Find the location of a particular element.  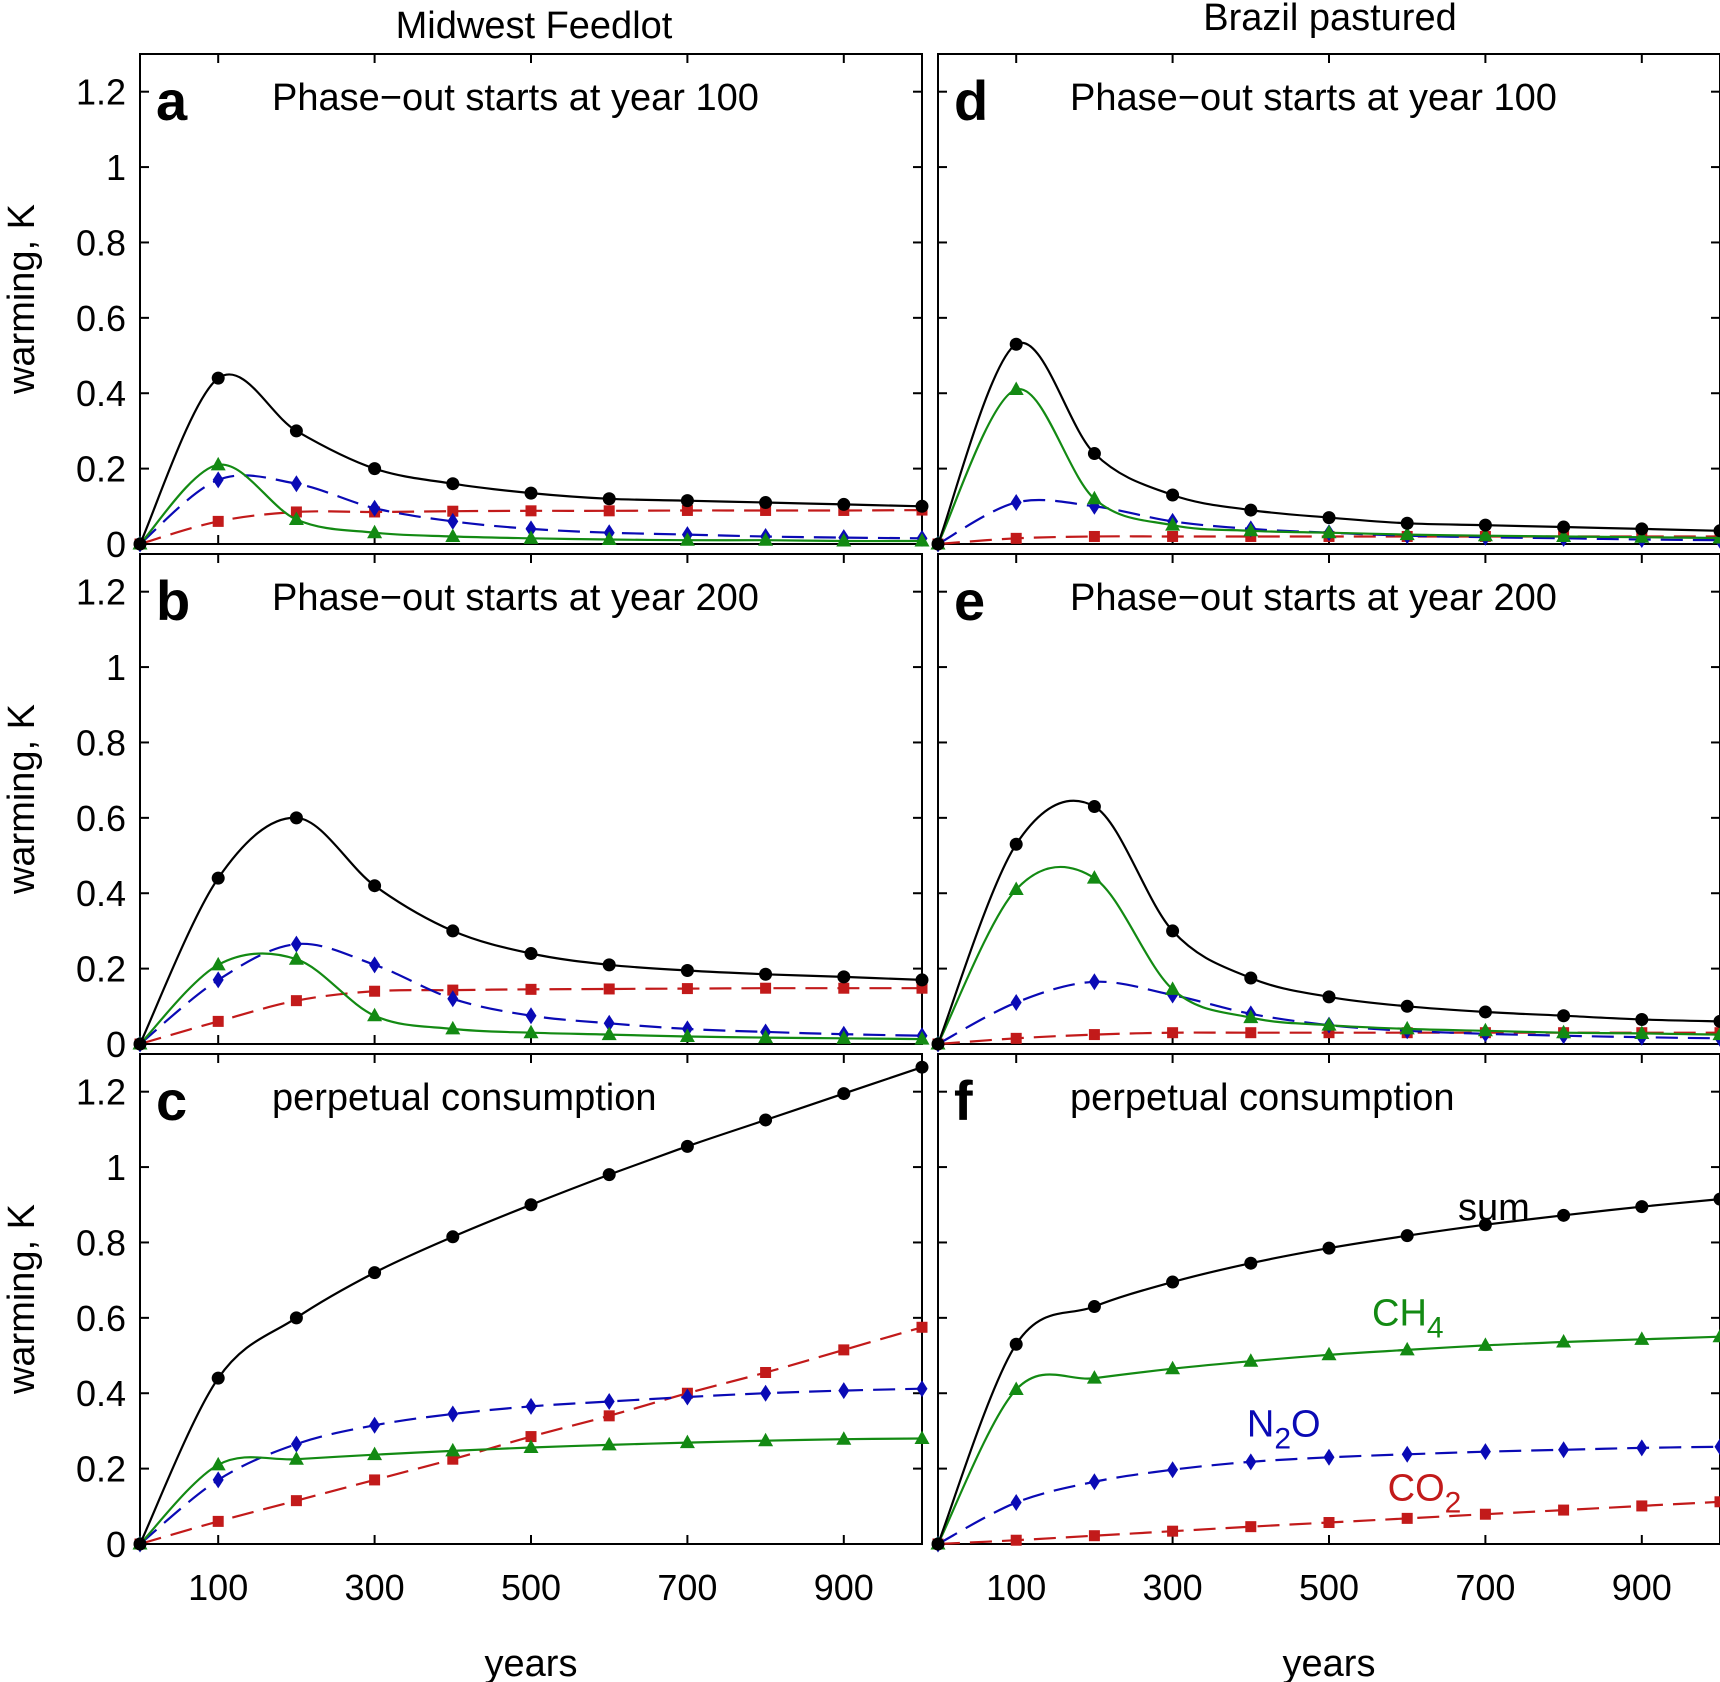

y-tick-label: 0.6 is located at coordinates (101, 818).